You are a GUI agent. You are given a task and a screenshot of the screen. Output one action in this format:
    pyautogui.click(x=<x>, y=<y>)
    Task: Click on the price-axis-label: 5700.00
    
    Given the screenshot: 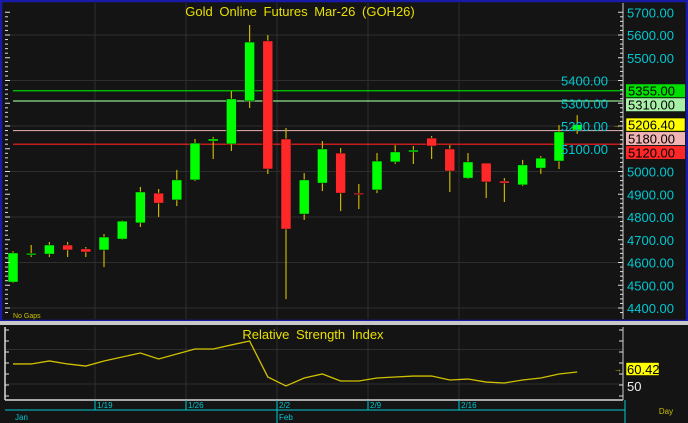 What is the action you would take?
    pyautogui.click(x=650, y=12)
    